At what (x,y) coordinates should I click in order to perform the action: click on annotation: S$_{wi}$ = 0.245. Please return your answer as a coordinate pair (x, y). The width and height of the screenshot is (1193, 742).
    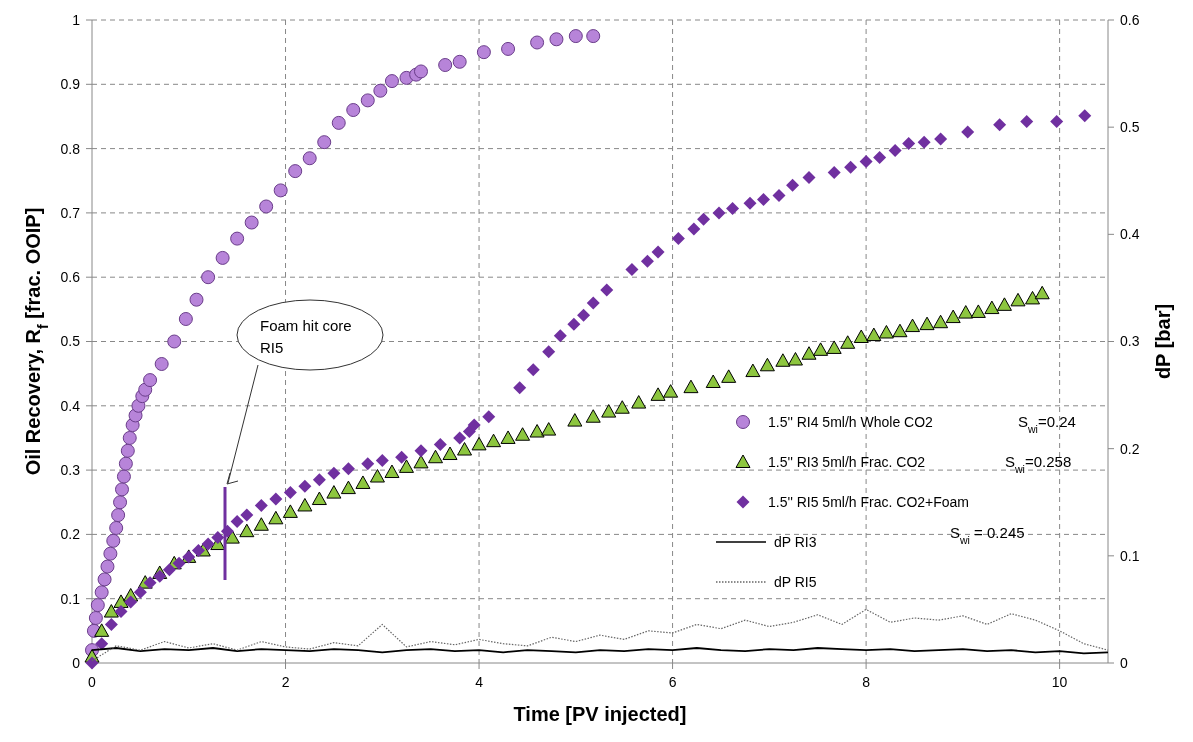
    Looking at the image, I should click on (987, 535).